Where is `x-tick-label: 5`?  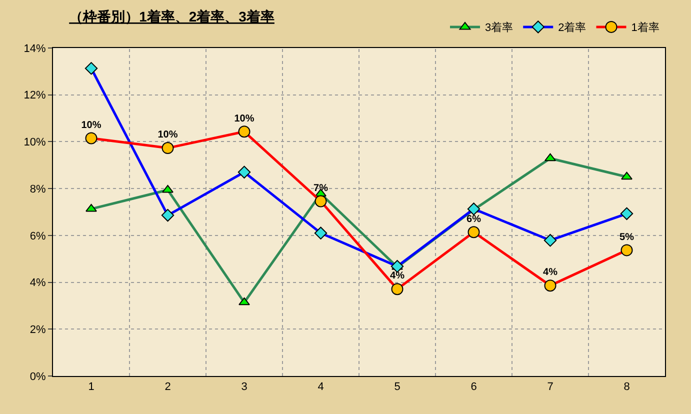
x-tick-label: 5 is located at coordinates (397, 387).